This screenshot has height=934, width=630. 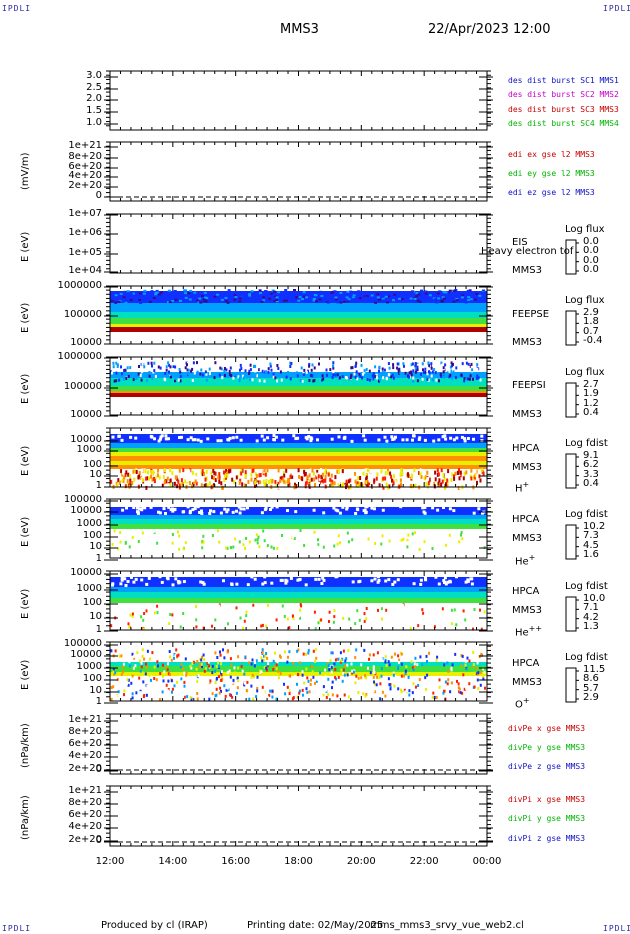 I want to click on p6-colorbar-tick-label: 6.2, so click(x=591, y=465).